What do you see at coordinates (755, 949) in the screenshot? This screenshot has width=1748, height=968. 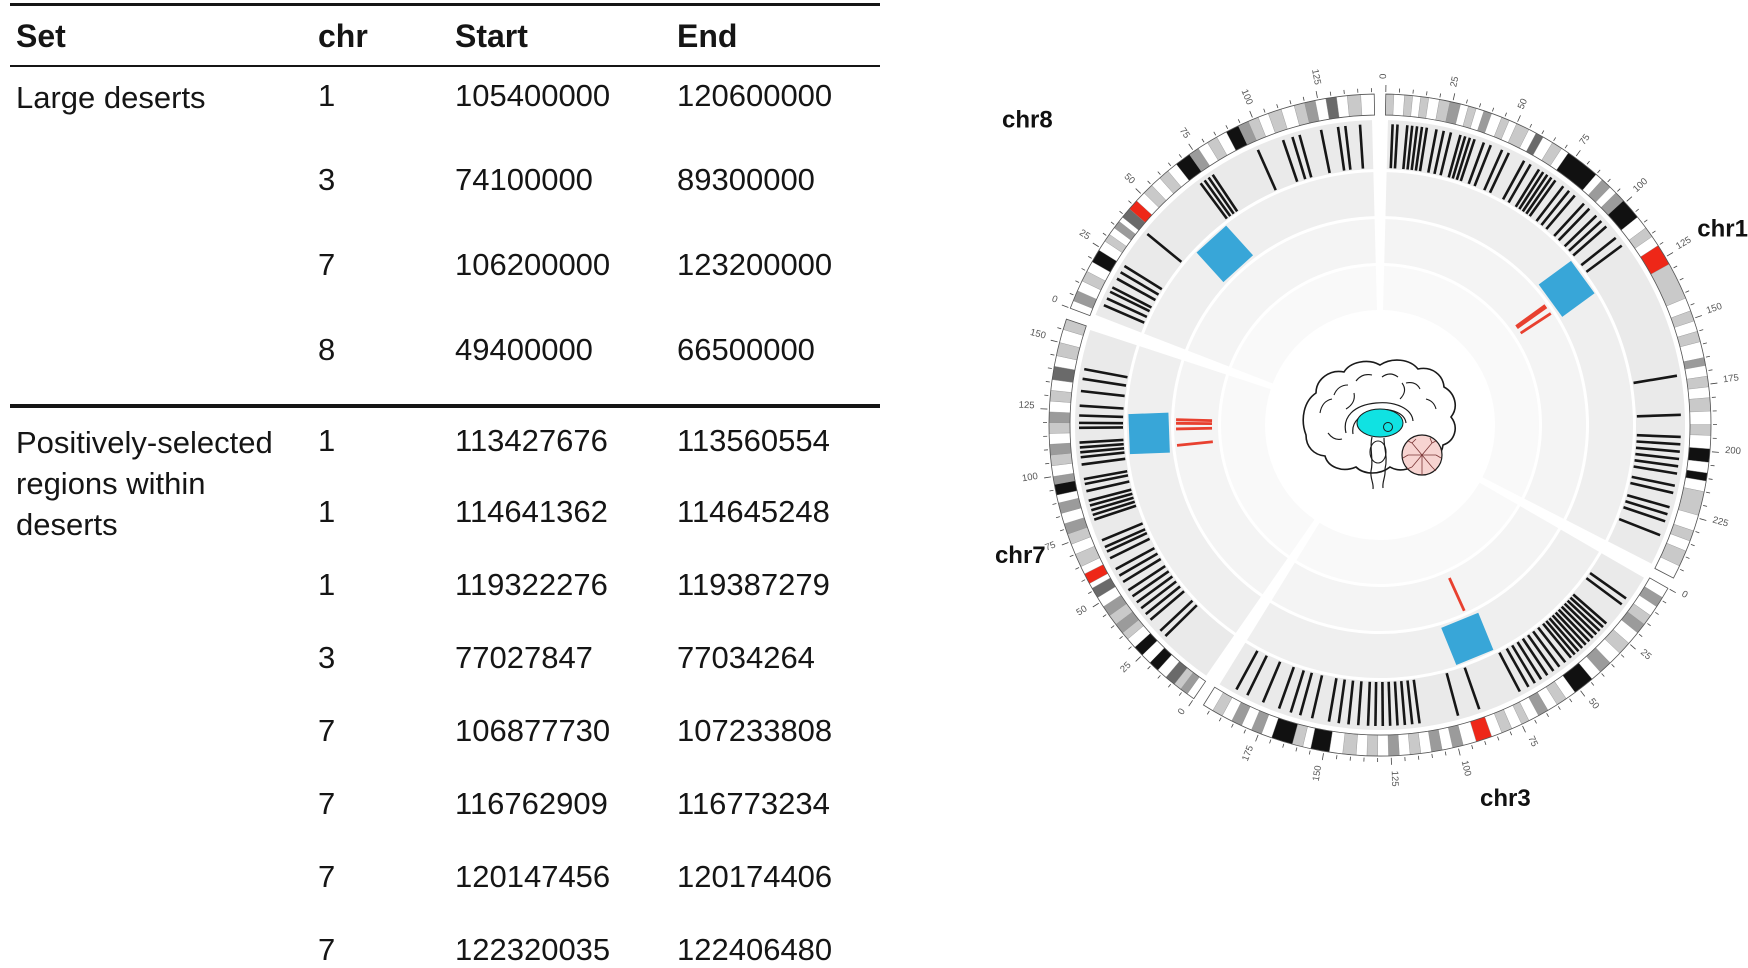 I see `end-cell: 122406480` at bounding box center [755, 949].